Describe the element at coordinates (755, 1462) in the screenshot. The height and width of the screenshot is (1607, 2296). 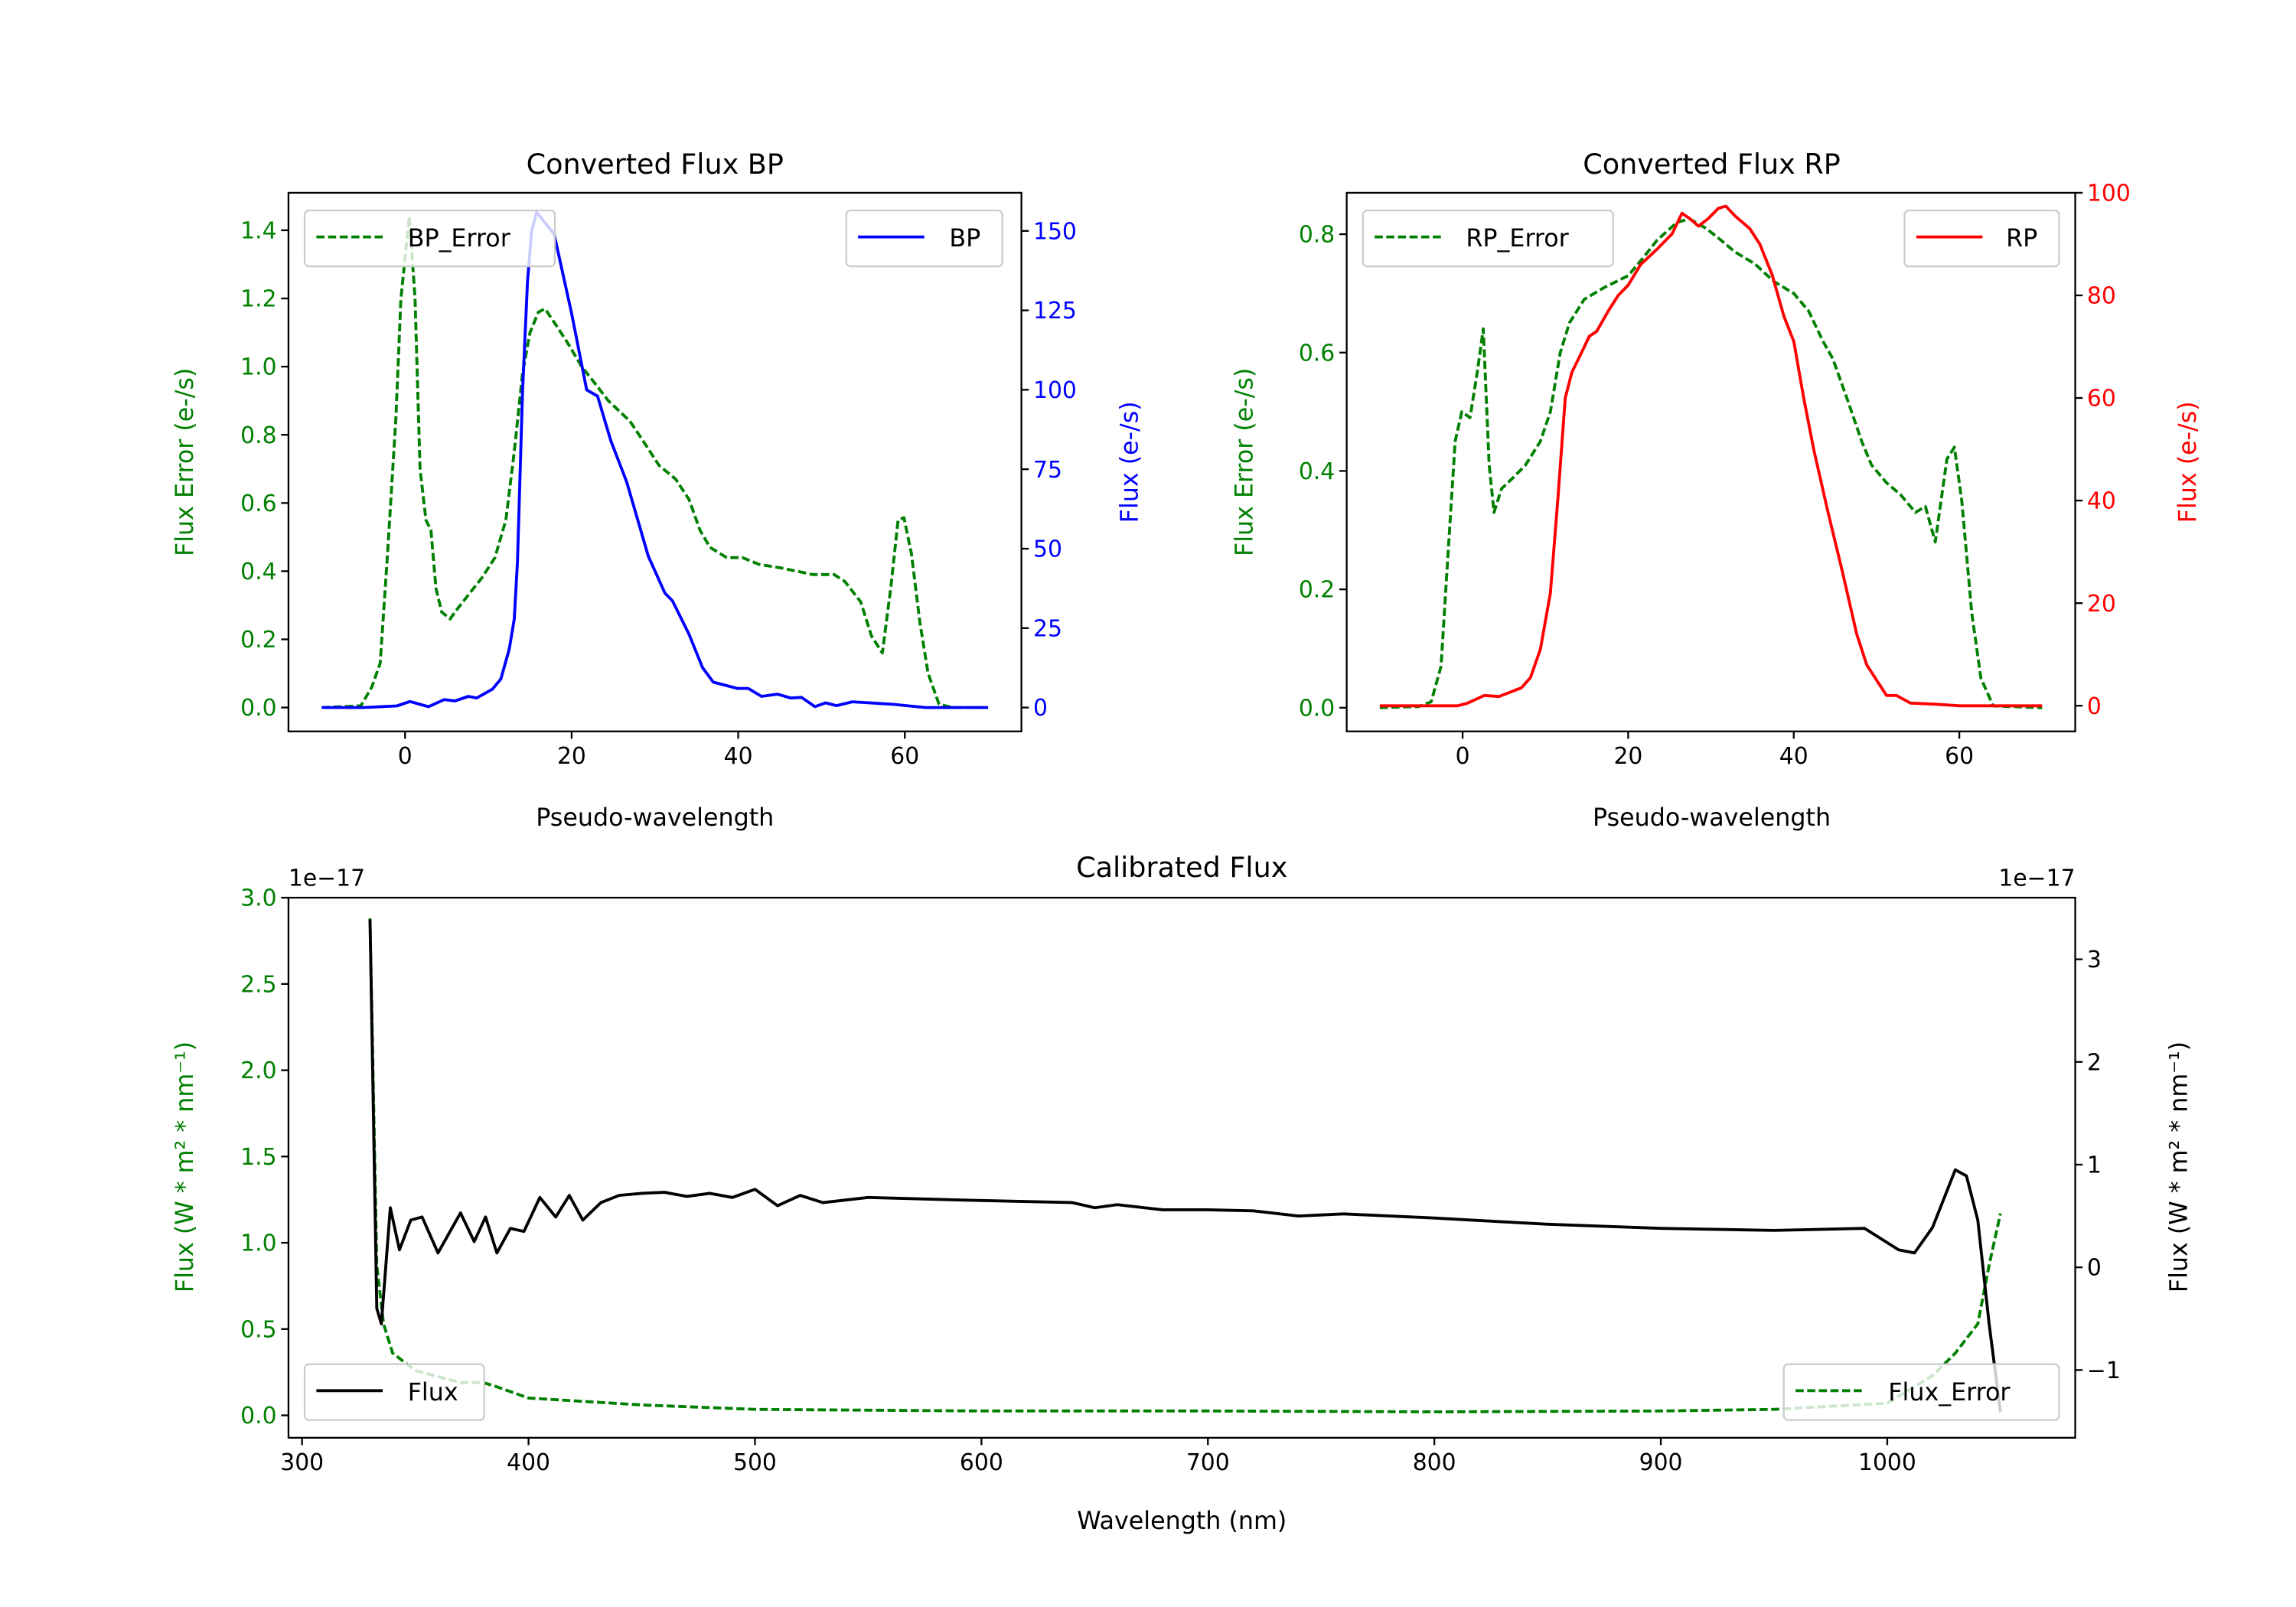
I see `x-tick-label: 500` at that location.